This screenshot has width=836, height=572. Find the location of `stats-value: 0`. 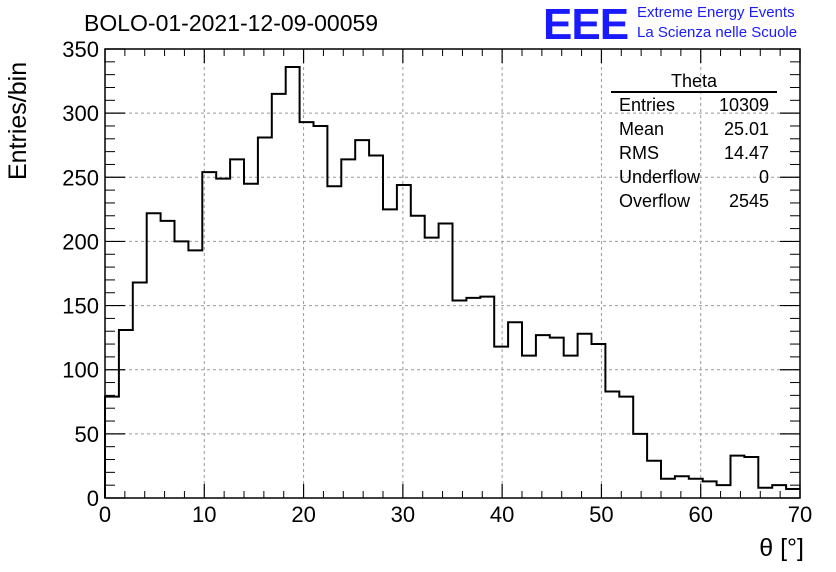

stats-value: 0 is located at coordinates (763, 177).